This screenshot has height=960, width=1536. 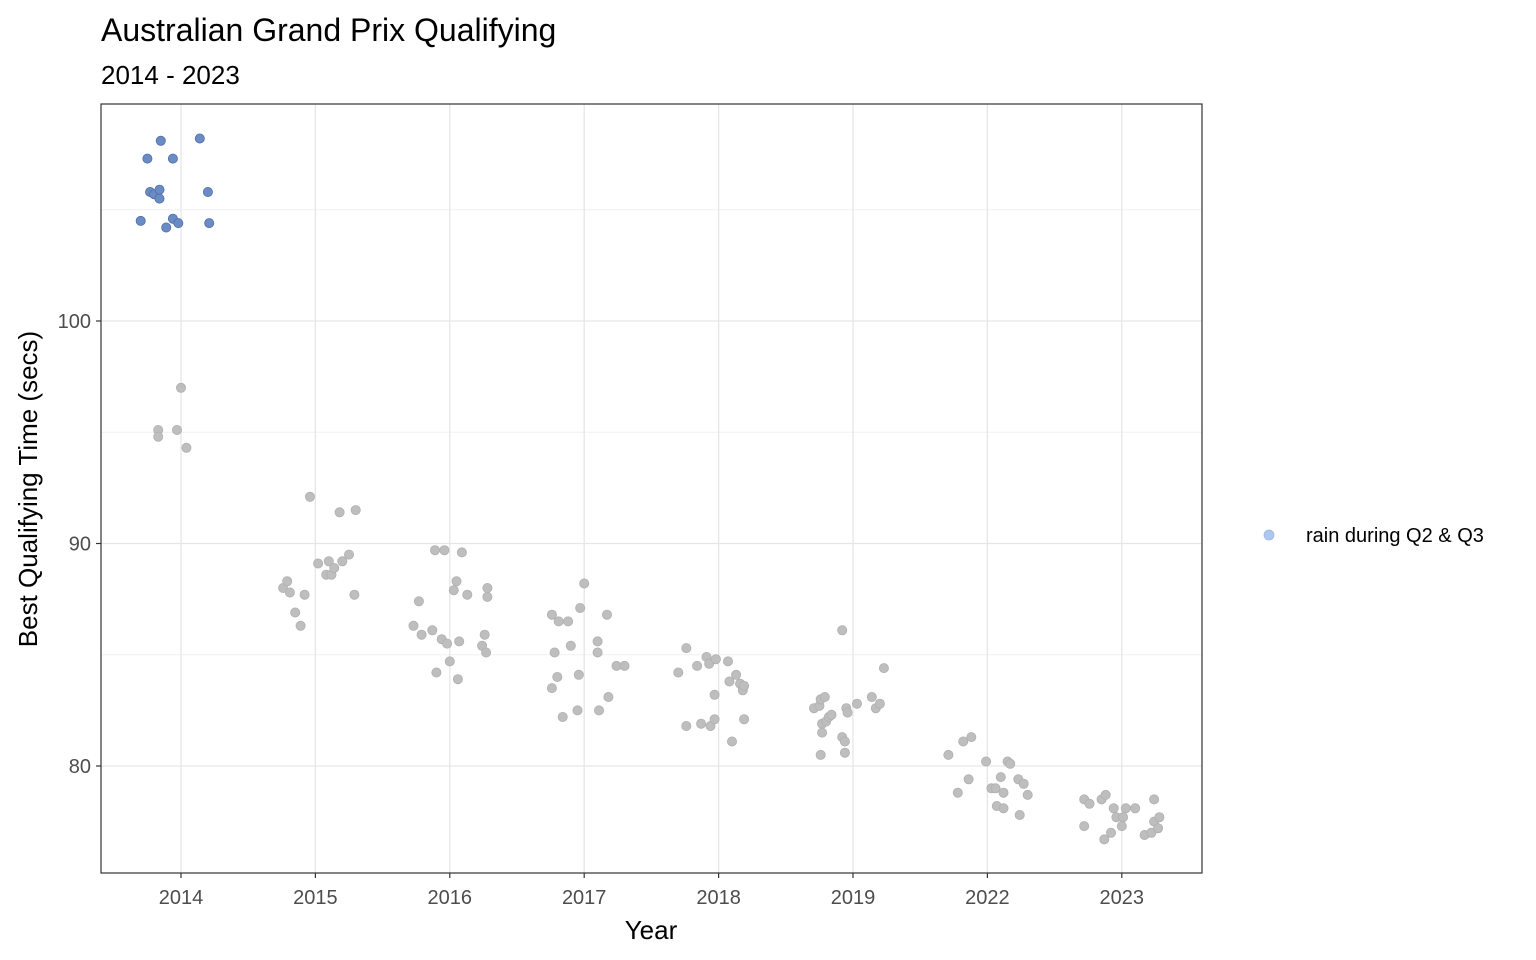 What do you see at coordinates (1395, 536) in the screenshot?
I see `legend-label-rain: rain during Q2 & Q3` at bounding box center [1395, 536].